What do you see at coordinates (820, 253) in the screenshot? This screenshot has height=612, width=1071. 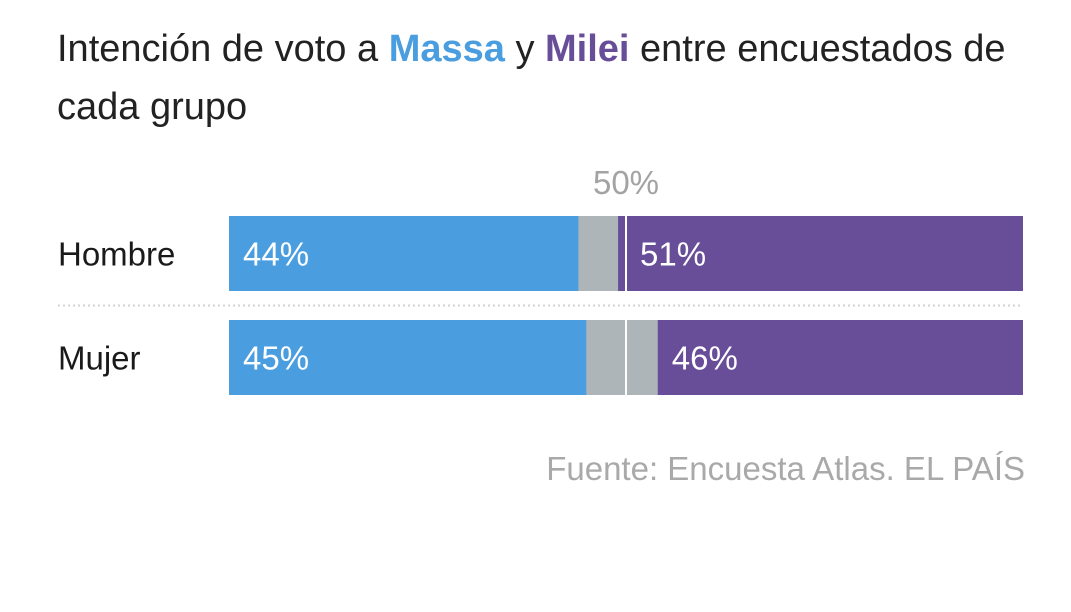 I see `bar-milei-hombre` at bounding box center [820, 253].